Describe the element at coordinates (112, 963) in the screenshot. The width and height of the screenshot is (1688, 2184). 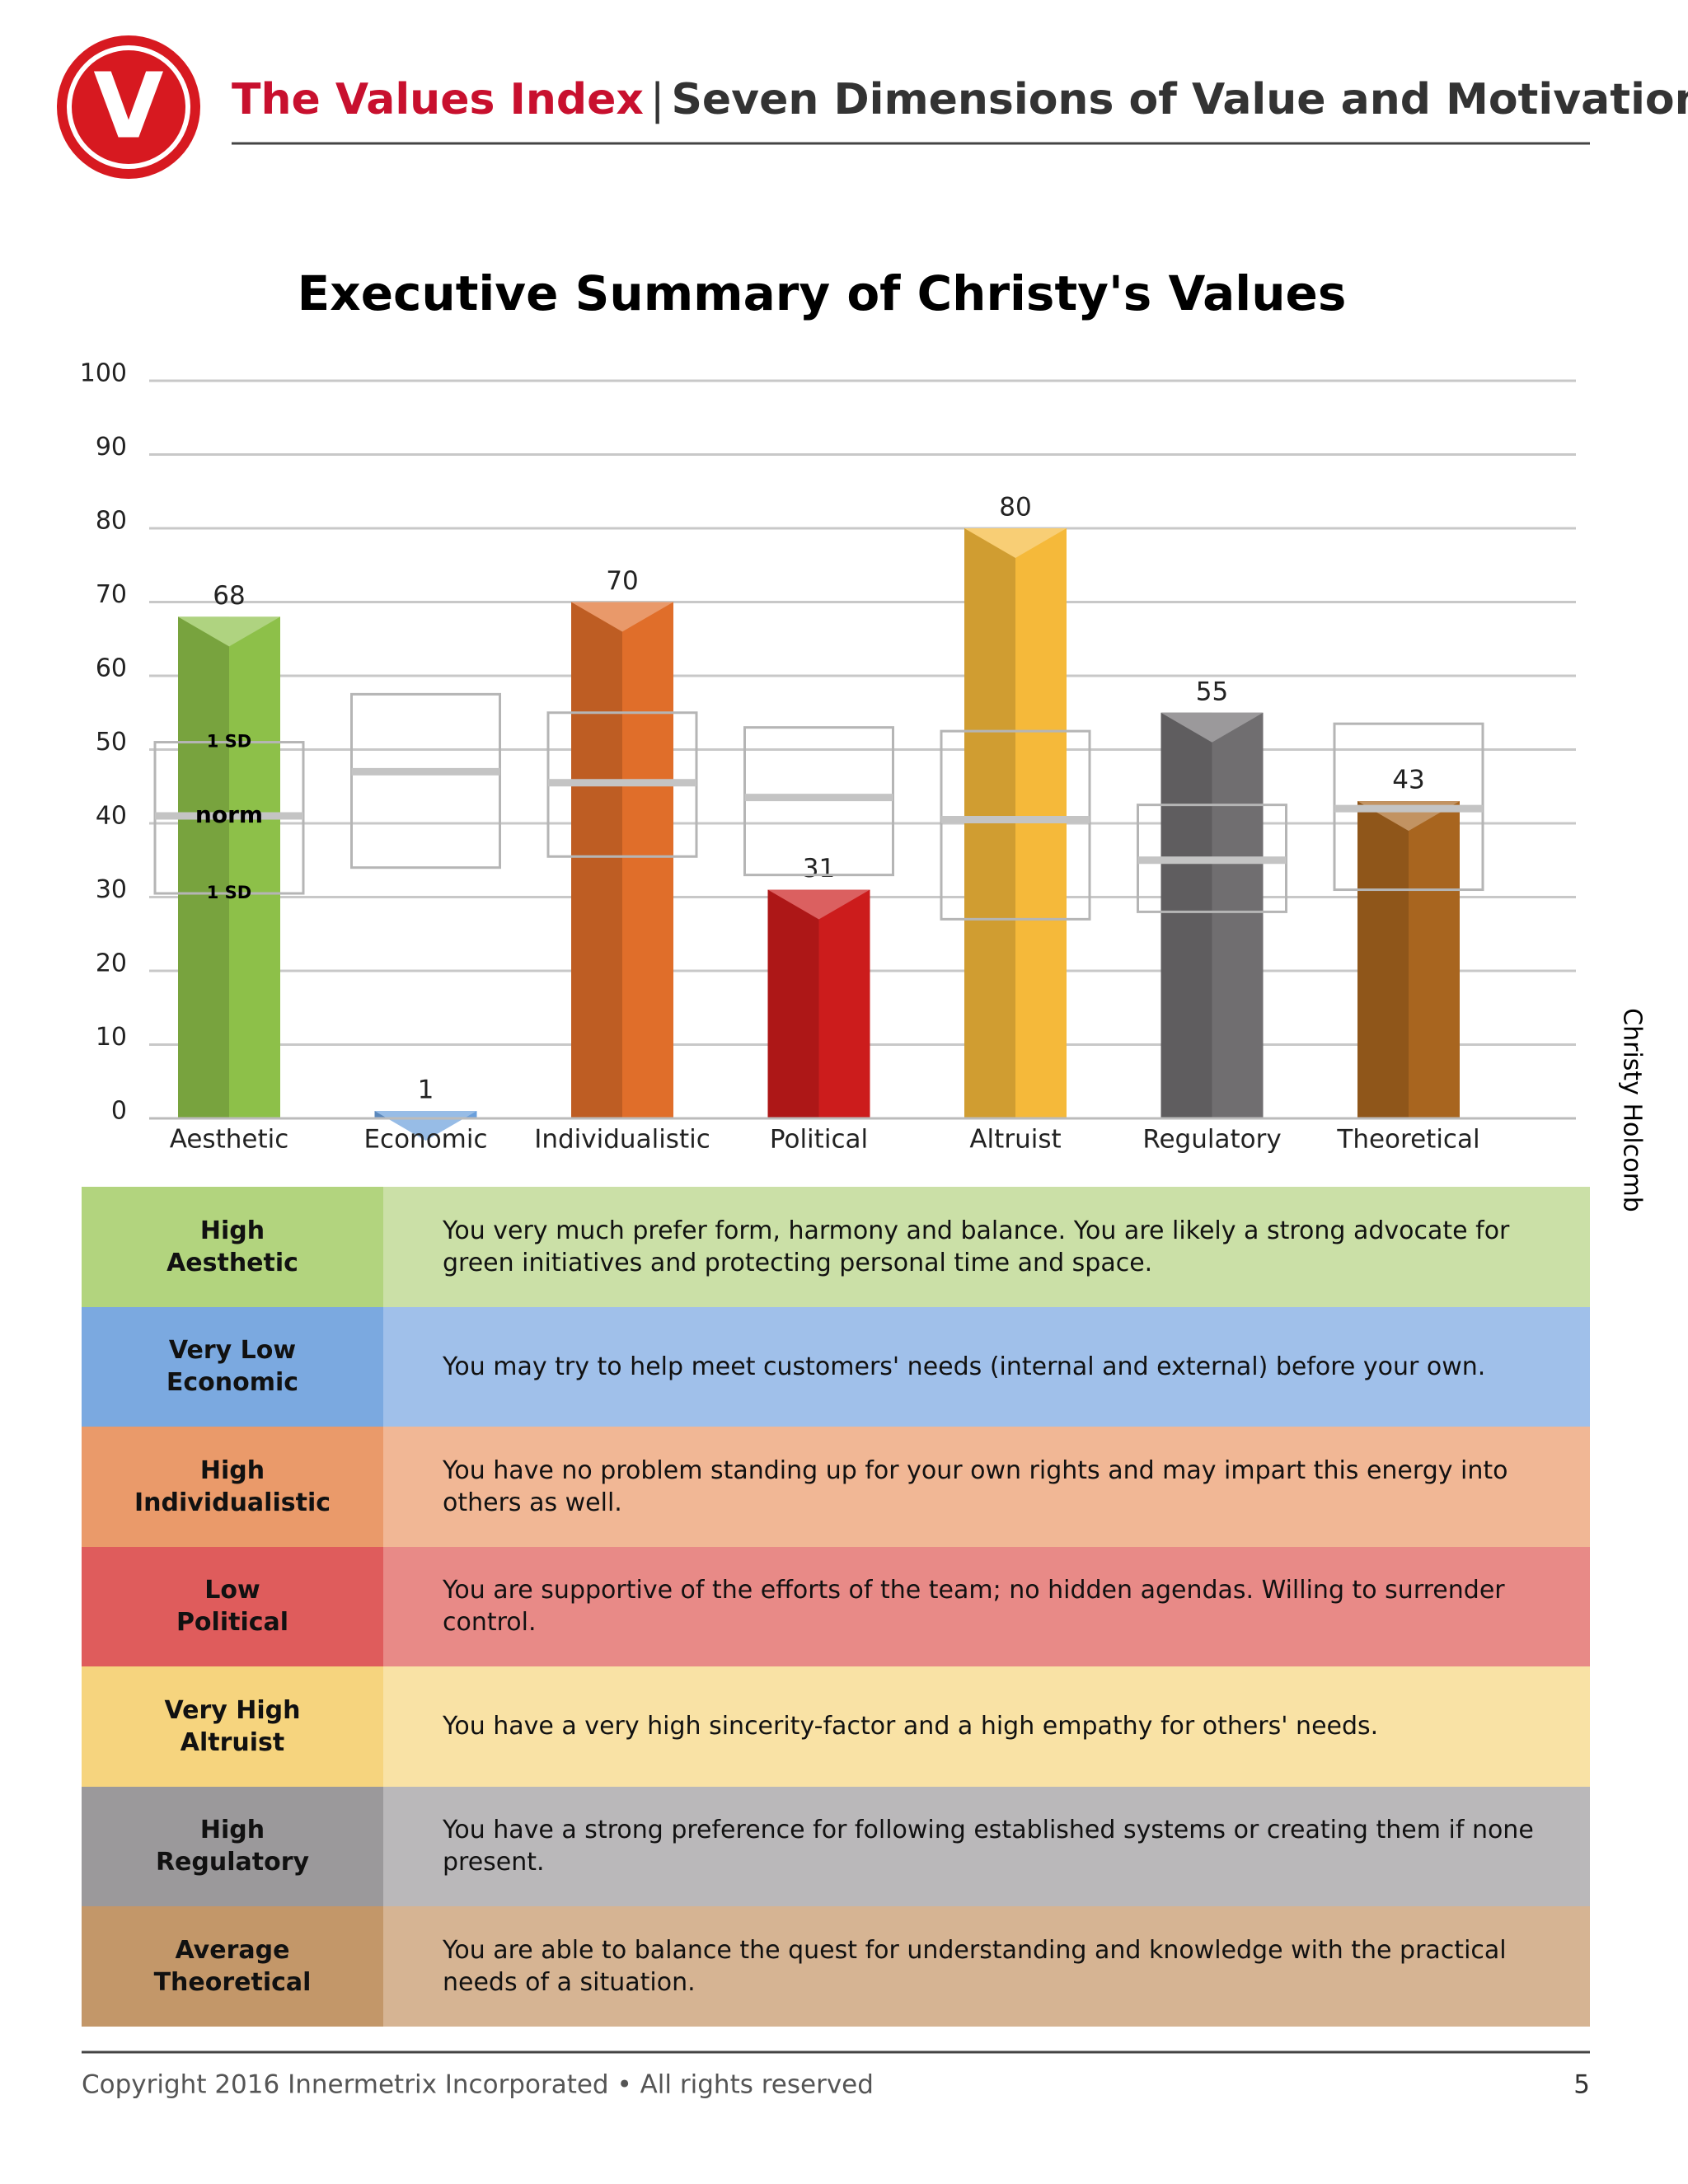
I see `y-tick-label: 20` at that location.